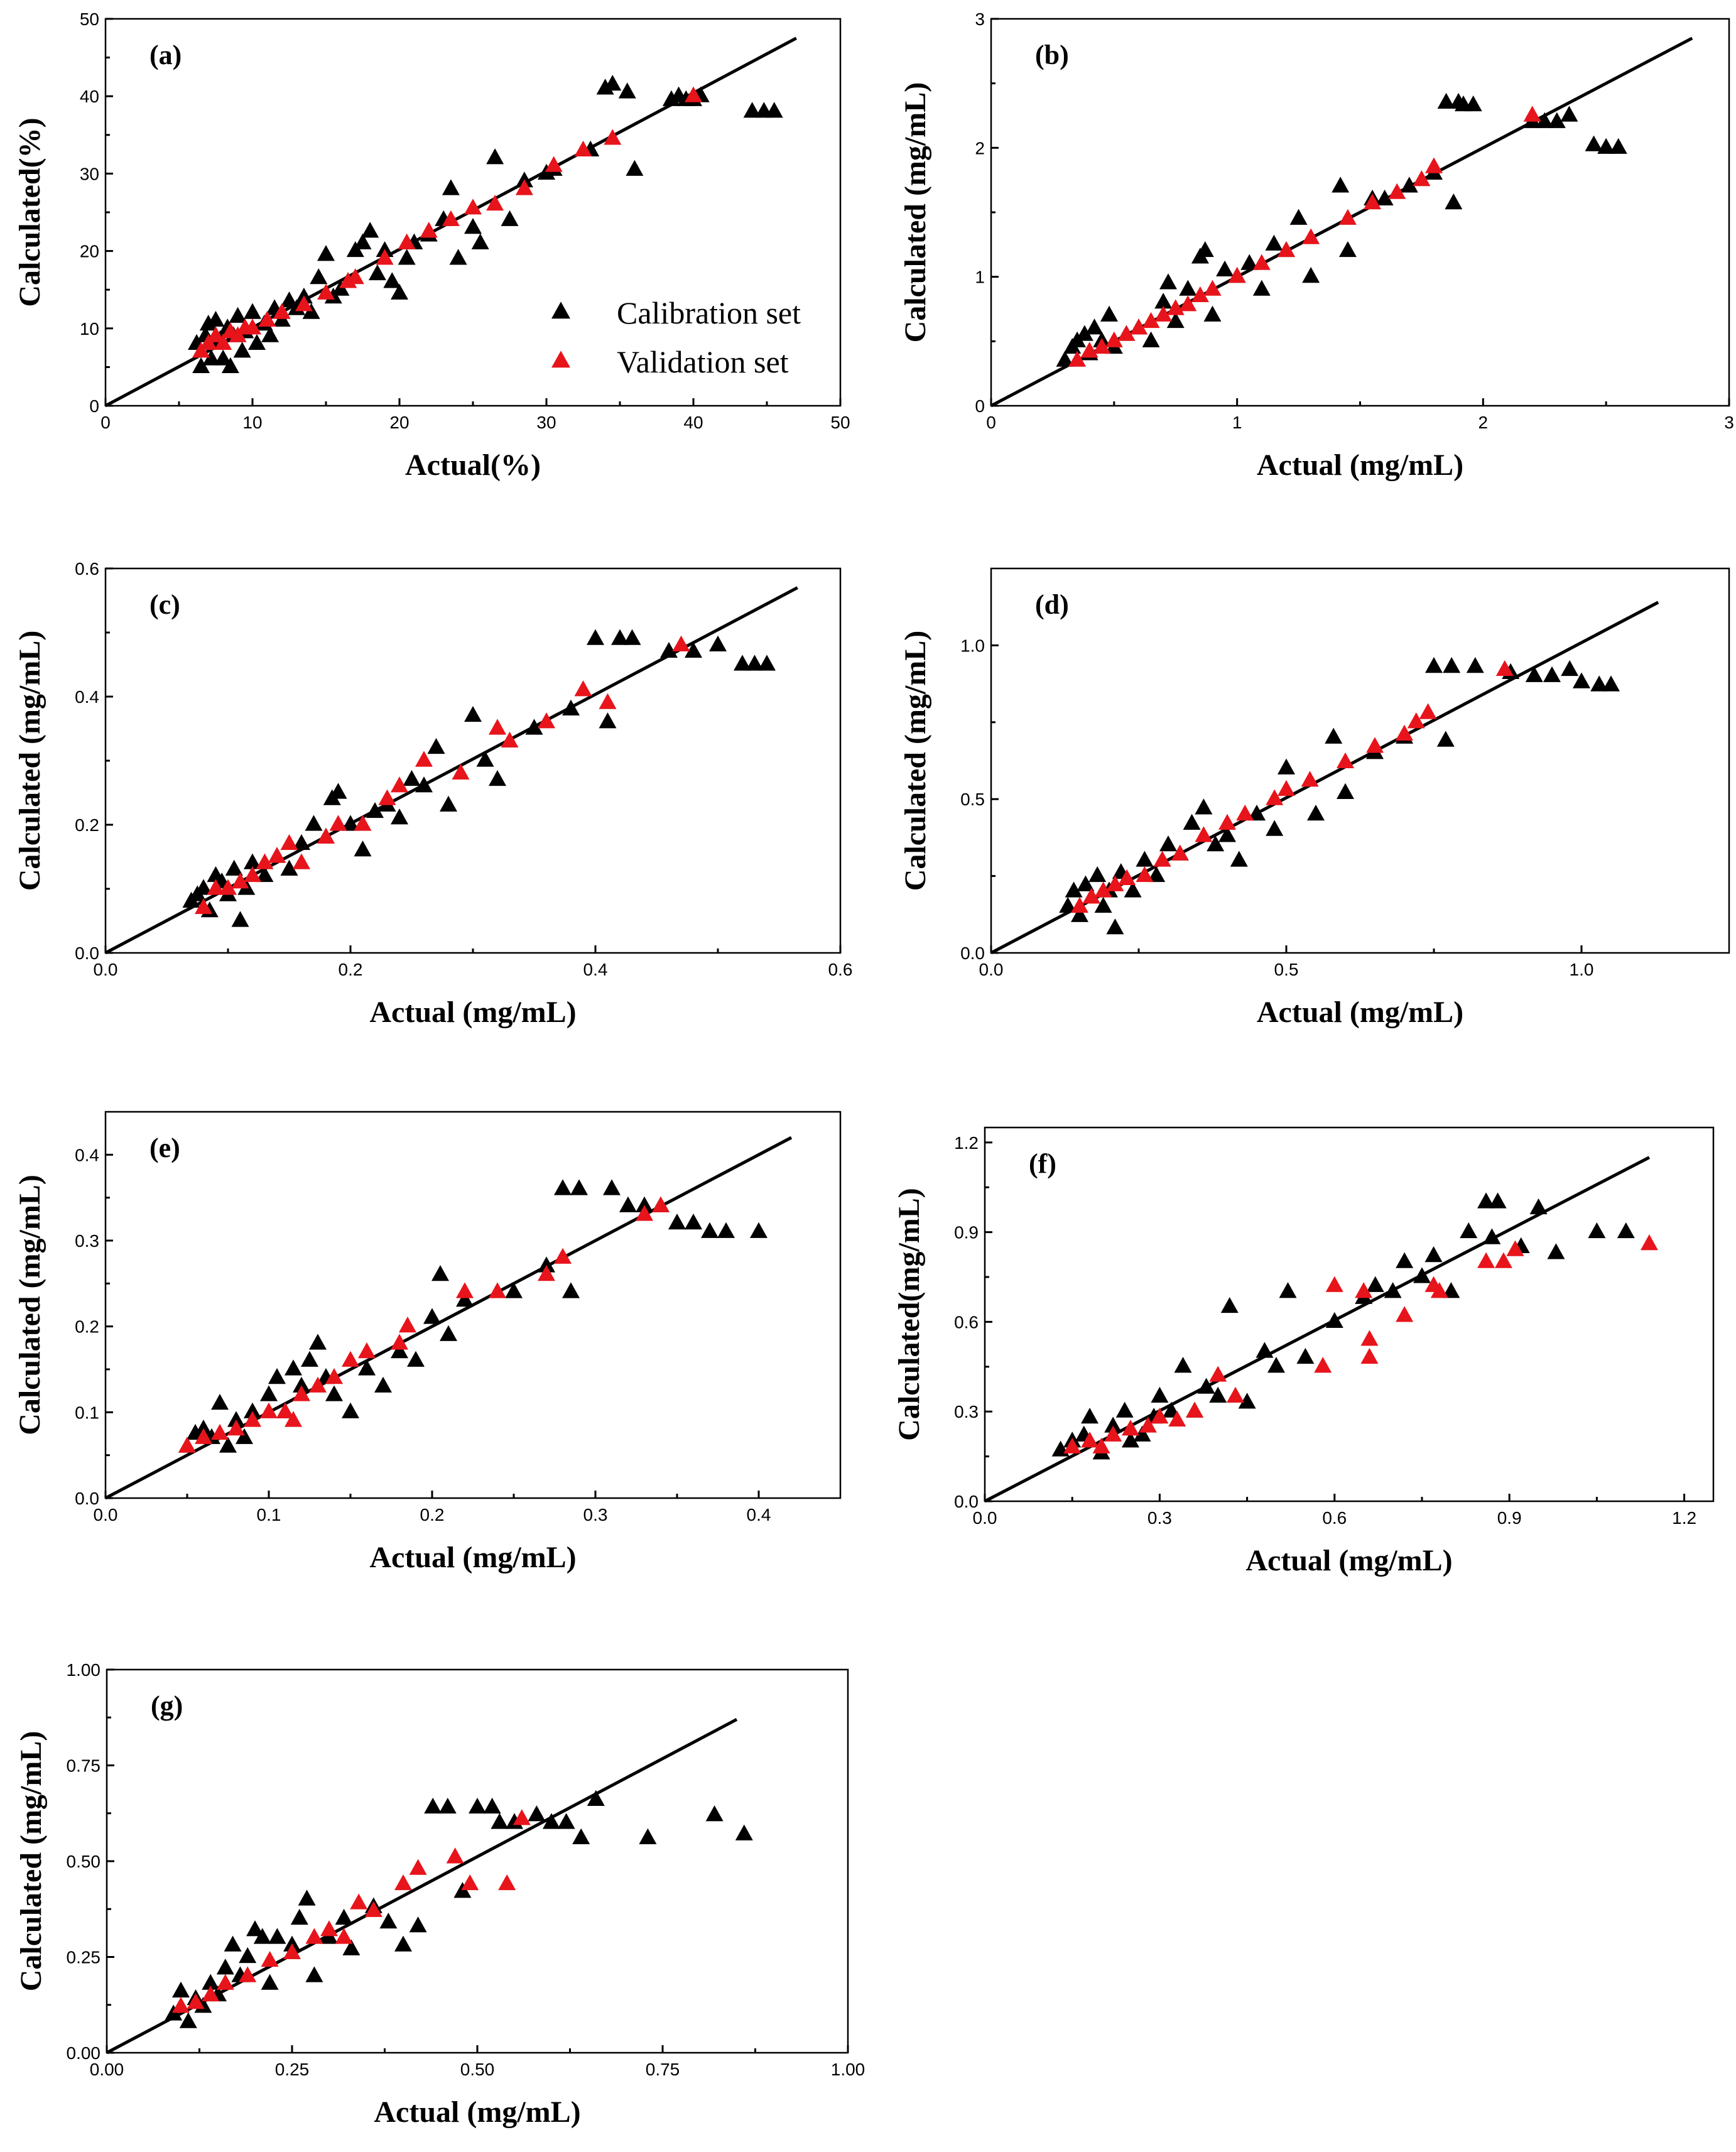 This screenshot has width=1736, height=2152. I want to click on y-tick-label: 1.00, so click(84, 1670).